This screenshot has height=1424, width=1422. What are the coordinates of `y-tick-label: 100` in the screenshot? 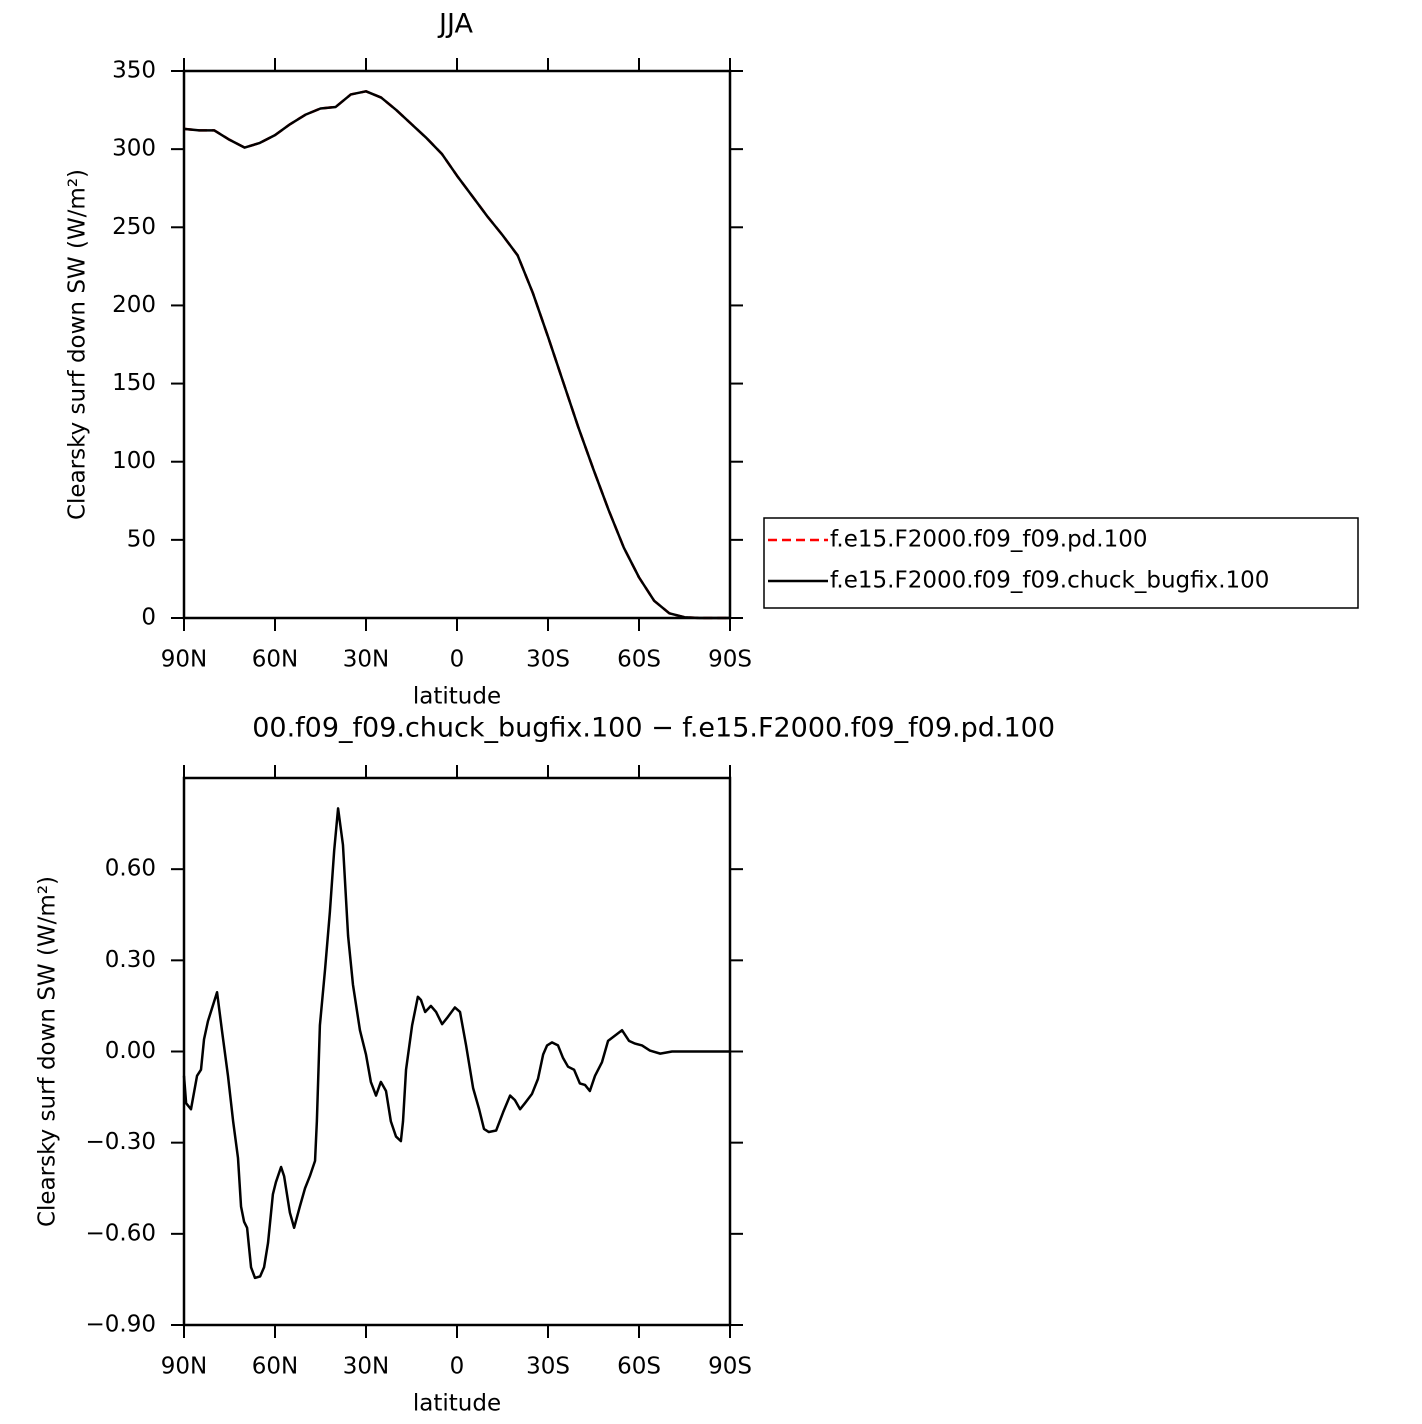 It's located at (134, 461).